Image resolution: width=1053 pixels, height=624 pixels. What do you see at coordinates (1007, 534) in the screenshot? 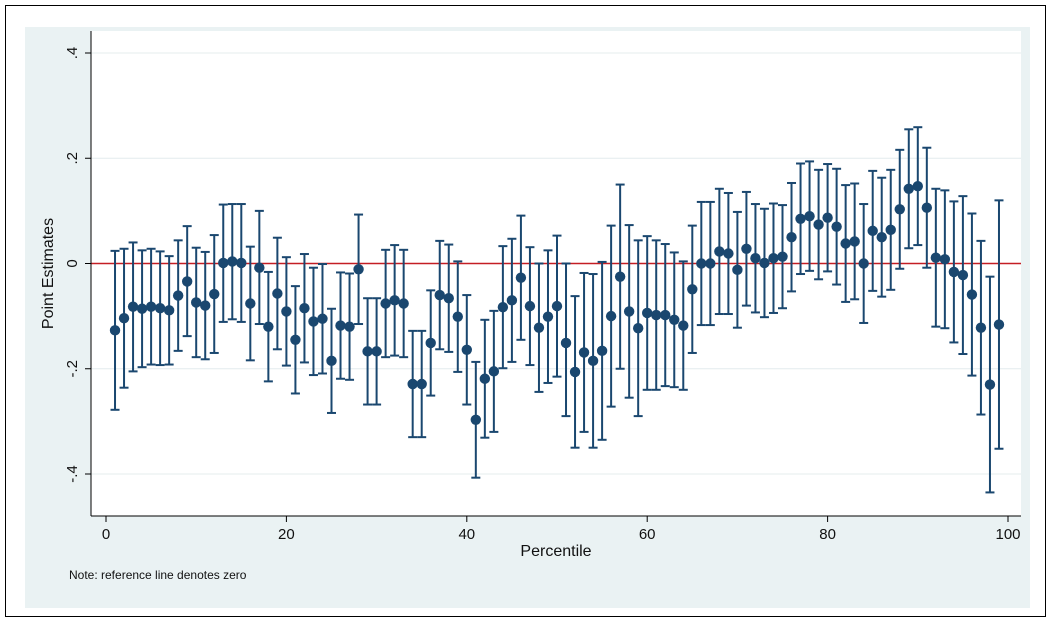
I see `x-tick-label: 100` at bounding box center [1007, 534].